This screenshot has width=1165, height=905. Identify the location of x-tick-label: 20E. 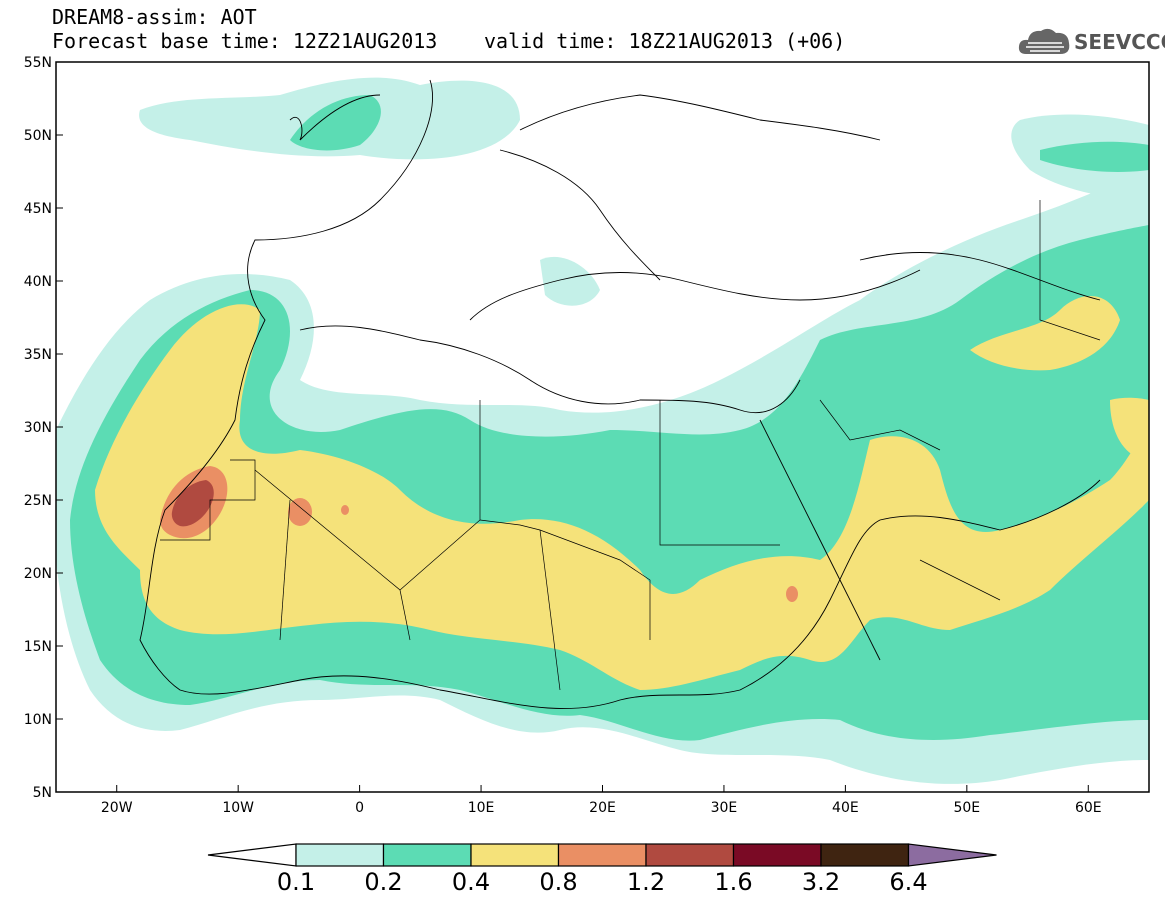
(602, 808).